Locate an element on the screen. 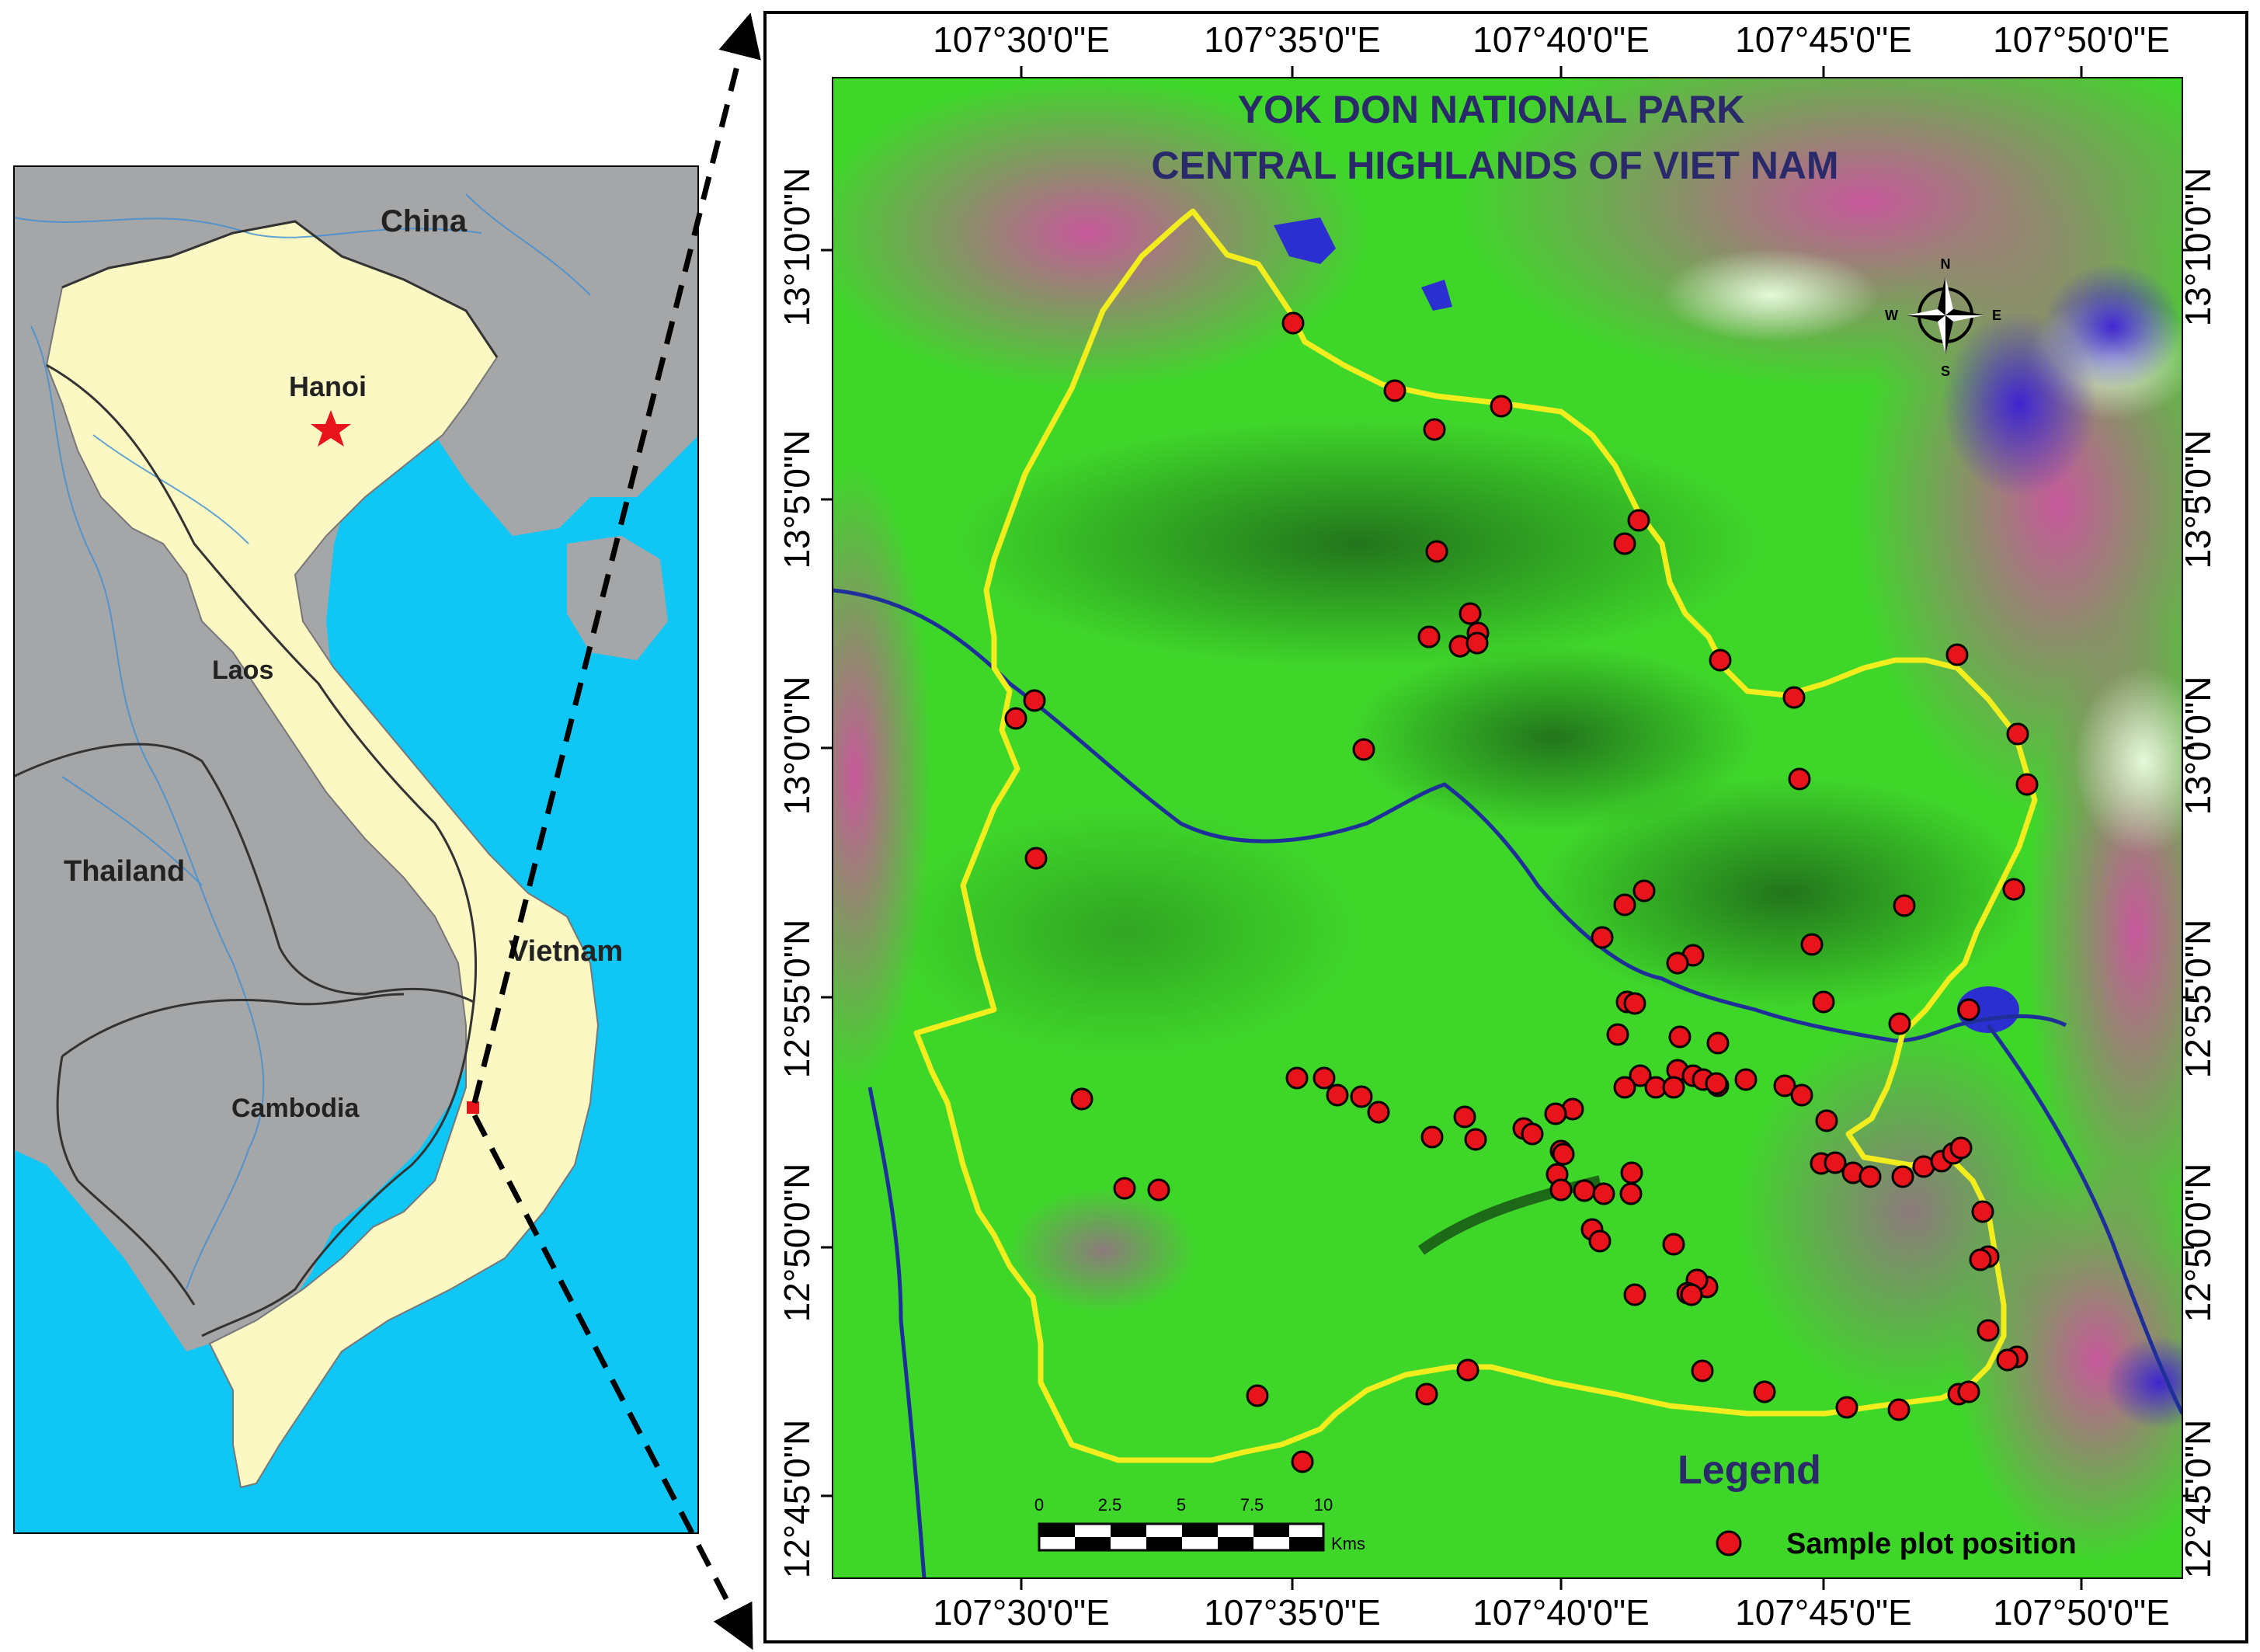 This screenshot has width=2260, height=1652. label-laos: Laos is located at coordinates (242, 671).